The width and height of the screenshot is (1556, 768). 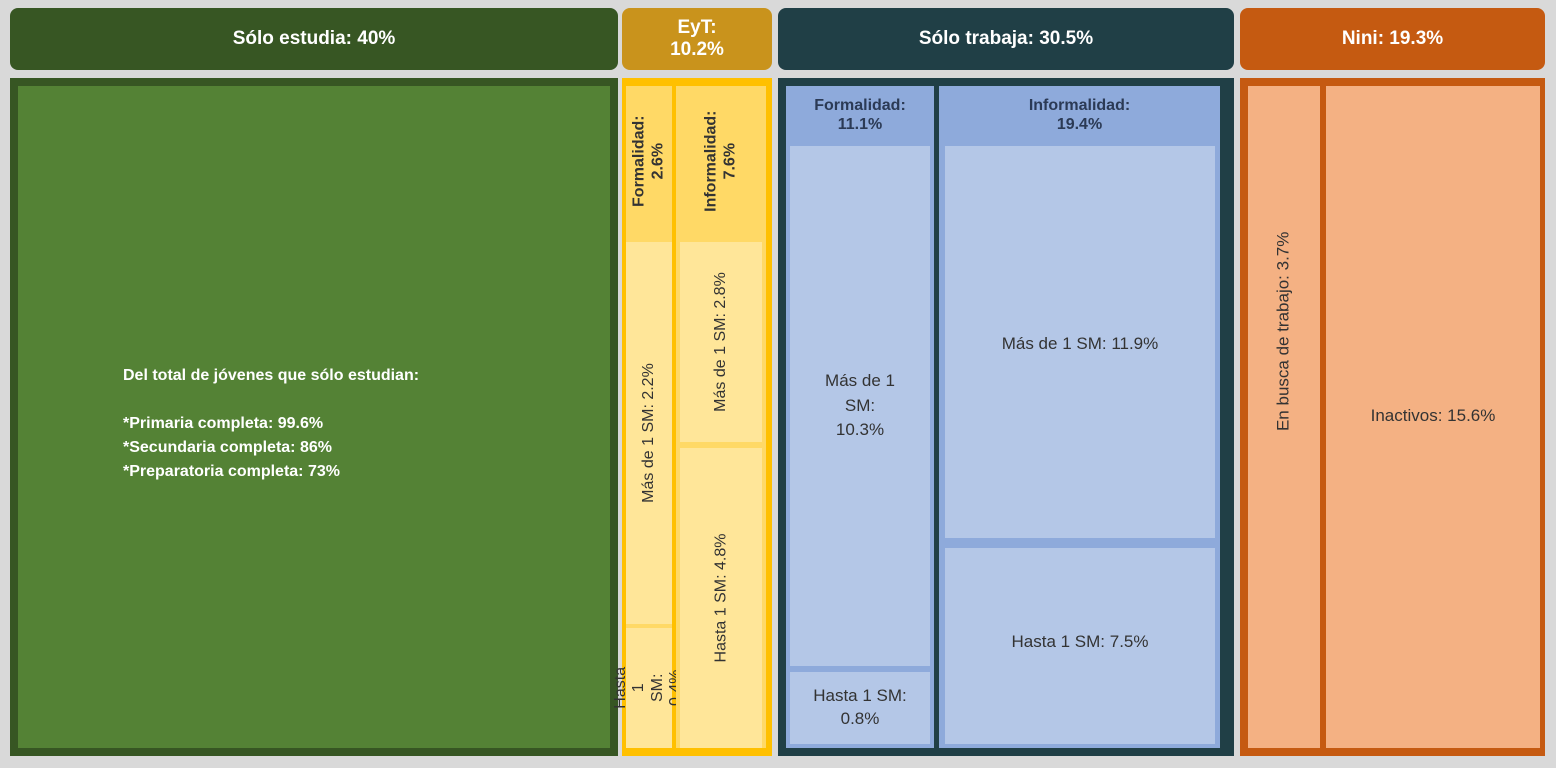 I want to click on header-eyt: EyT: 10.2%, so click(x=697, y=39).